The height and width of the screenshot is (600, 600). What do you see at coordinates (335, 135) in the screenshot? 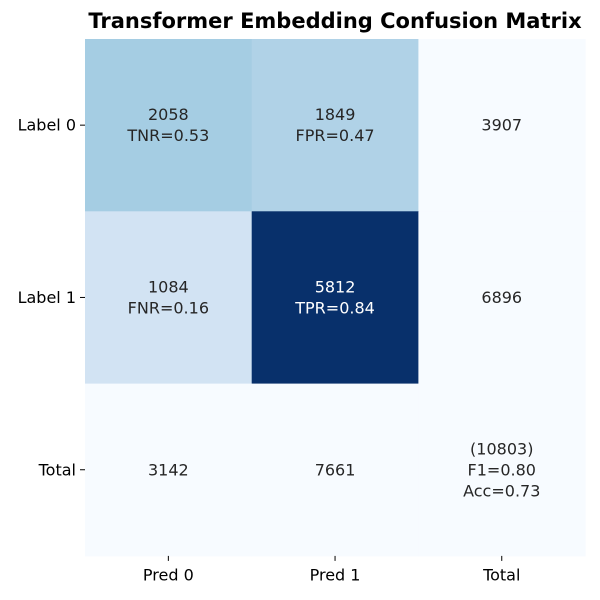
I see `cell-text-label-0-pred-1-line-1: FPR=0.47` at bounding box center [335, 135].